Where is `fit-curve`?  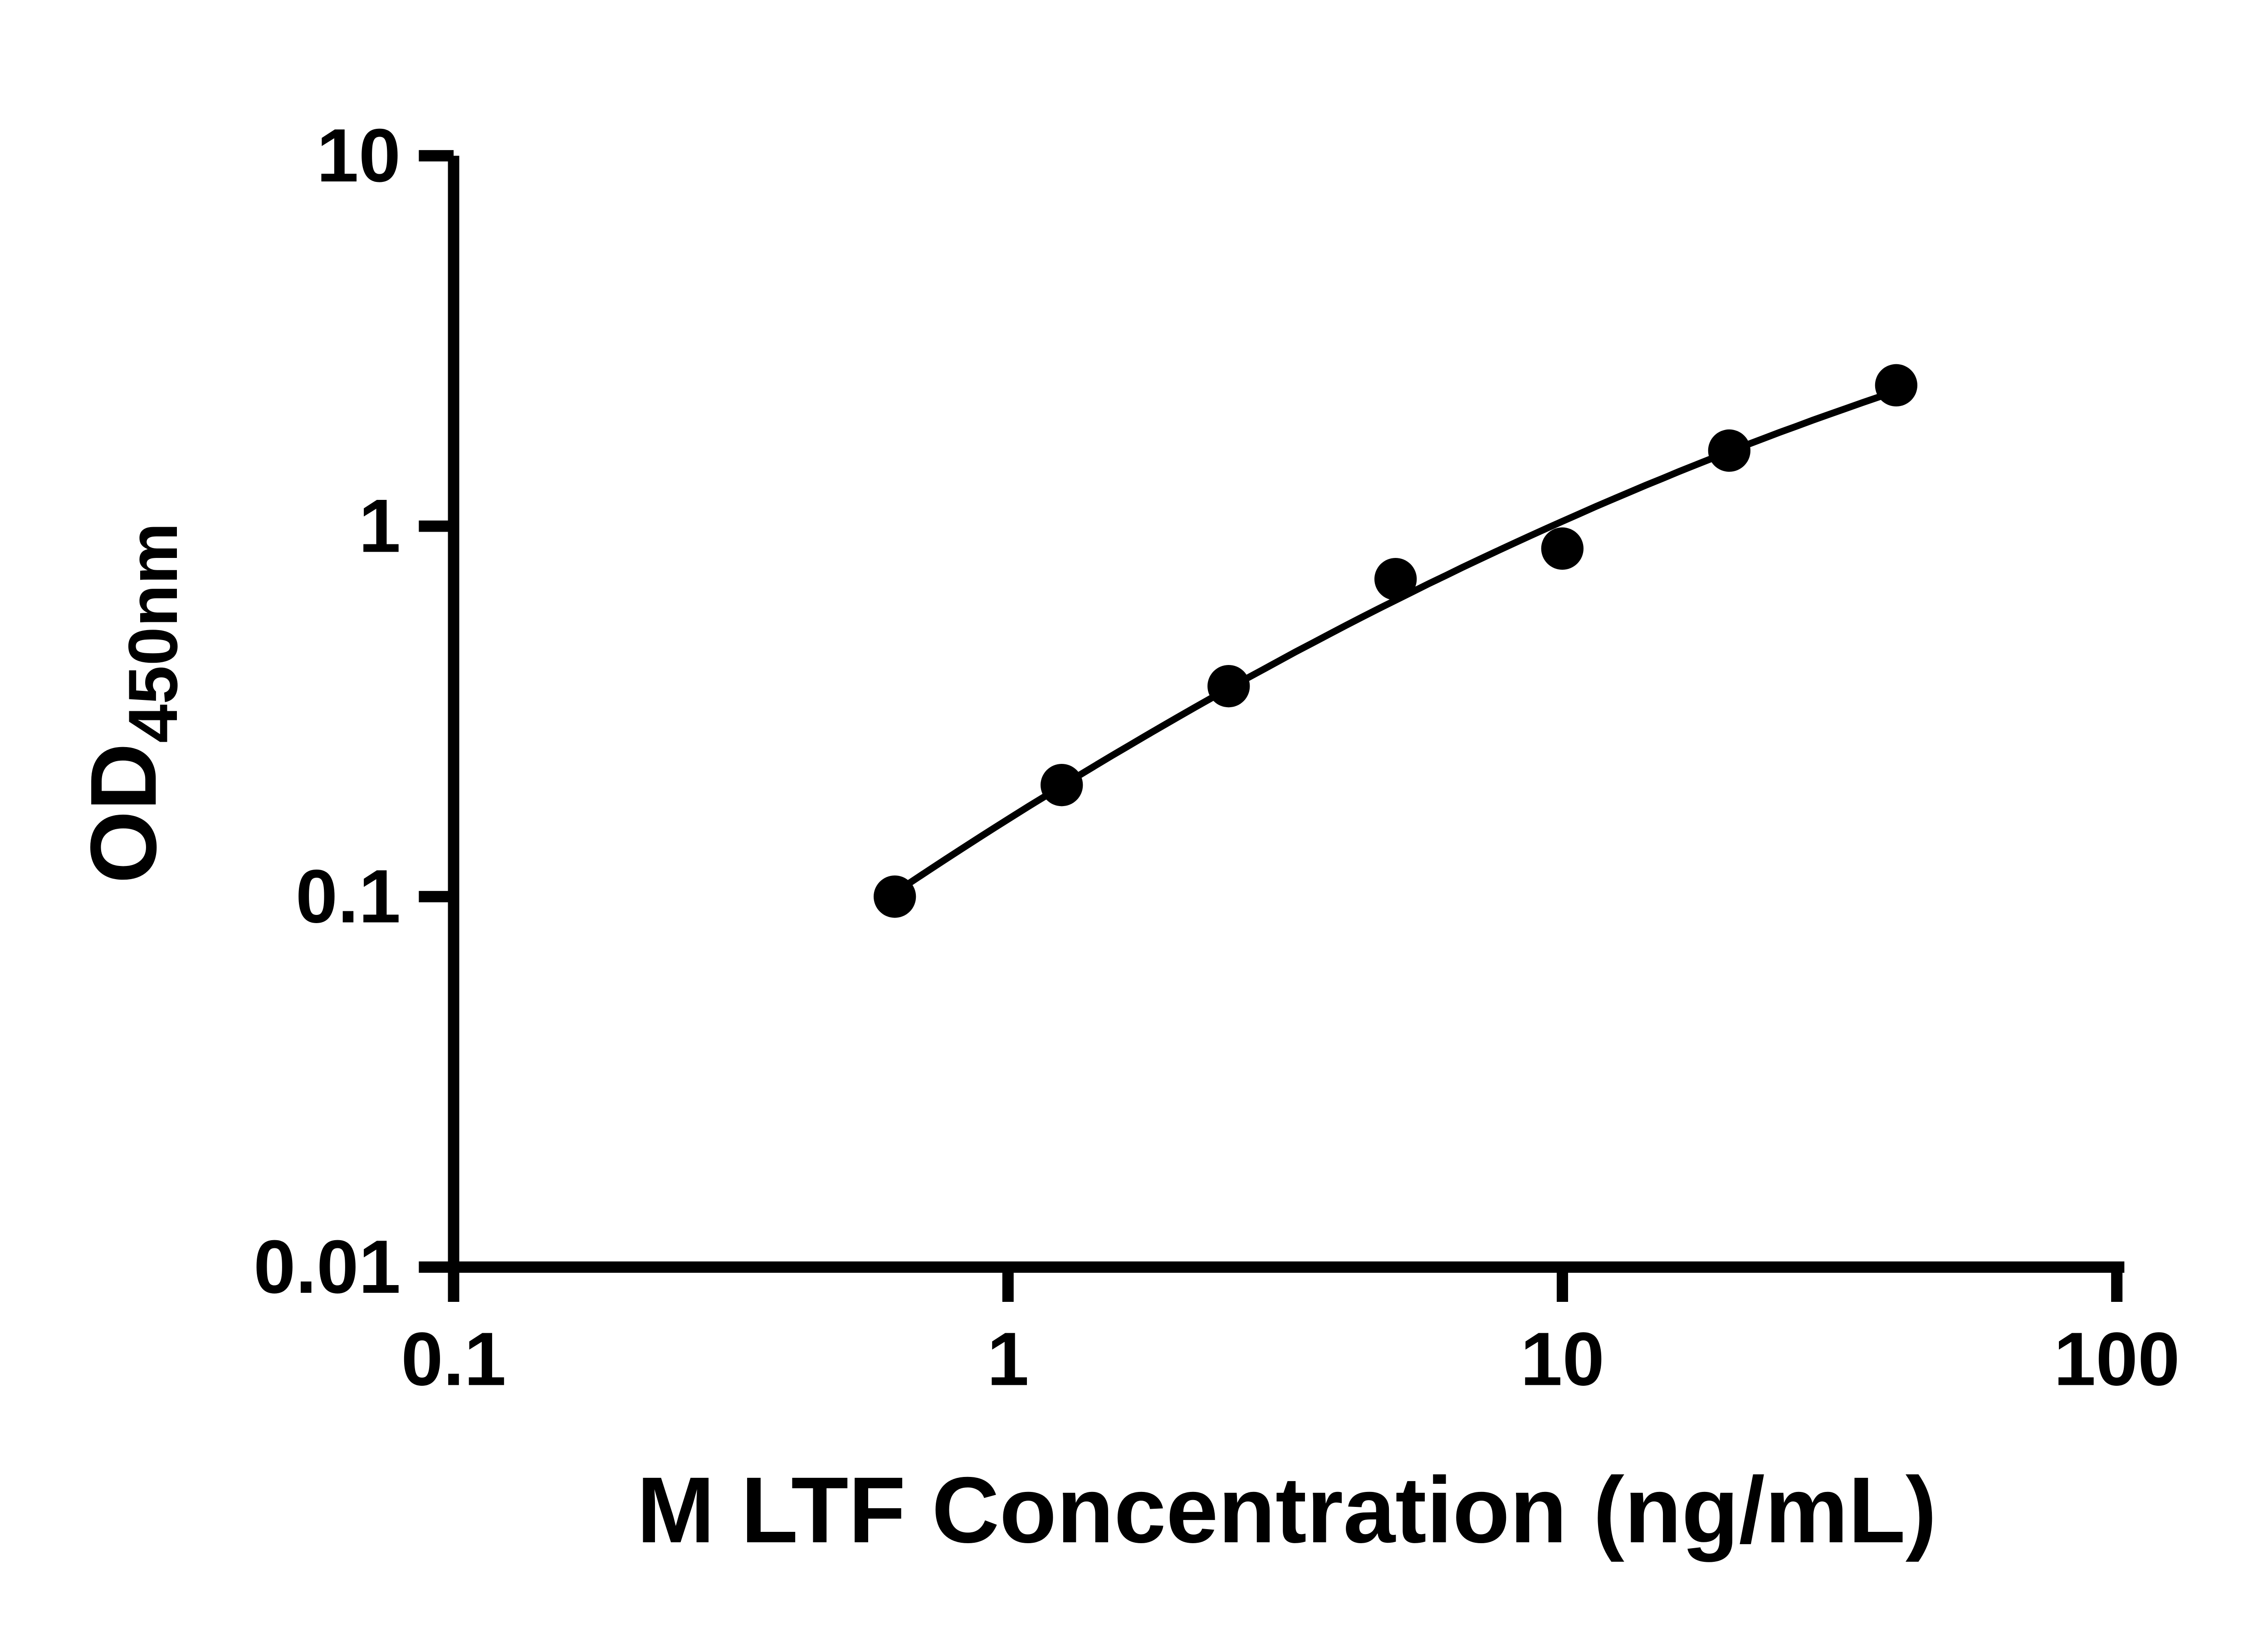 fit-curve is located at coordinates (1395, 642).